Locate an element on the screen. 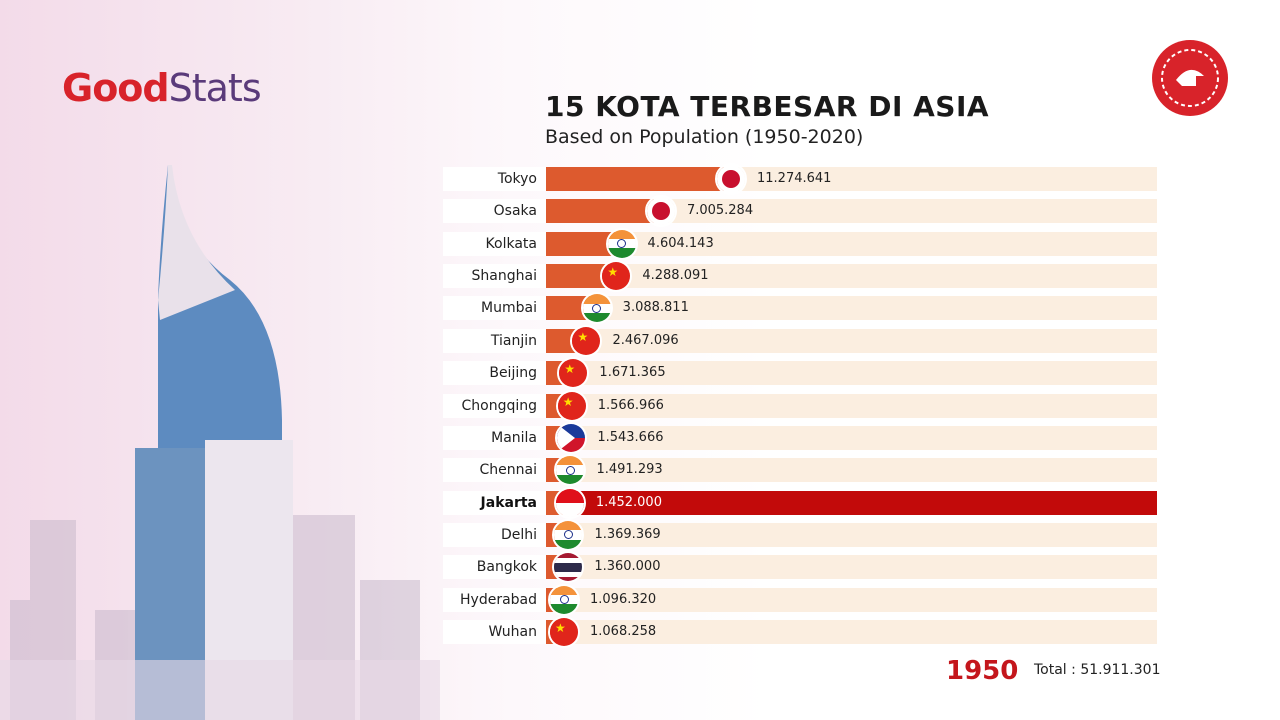  value-label: 11.274.641 is located at coordinates (794, 178).